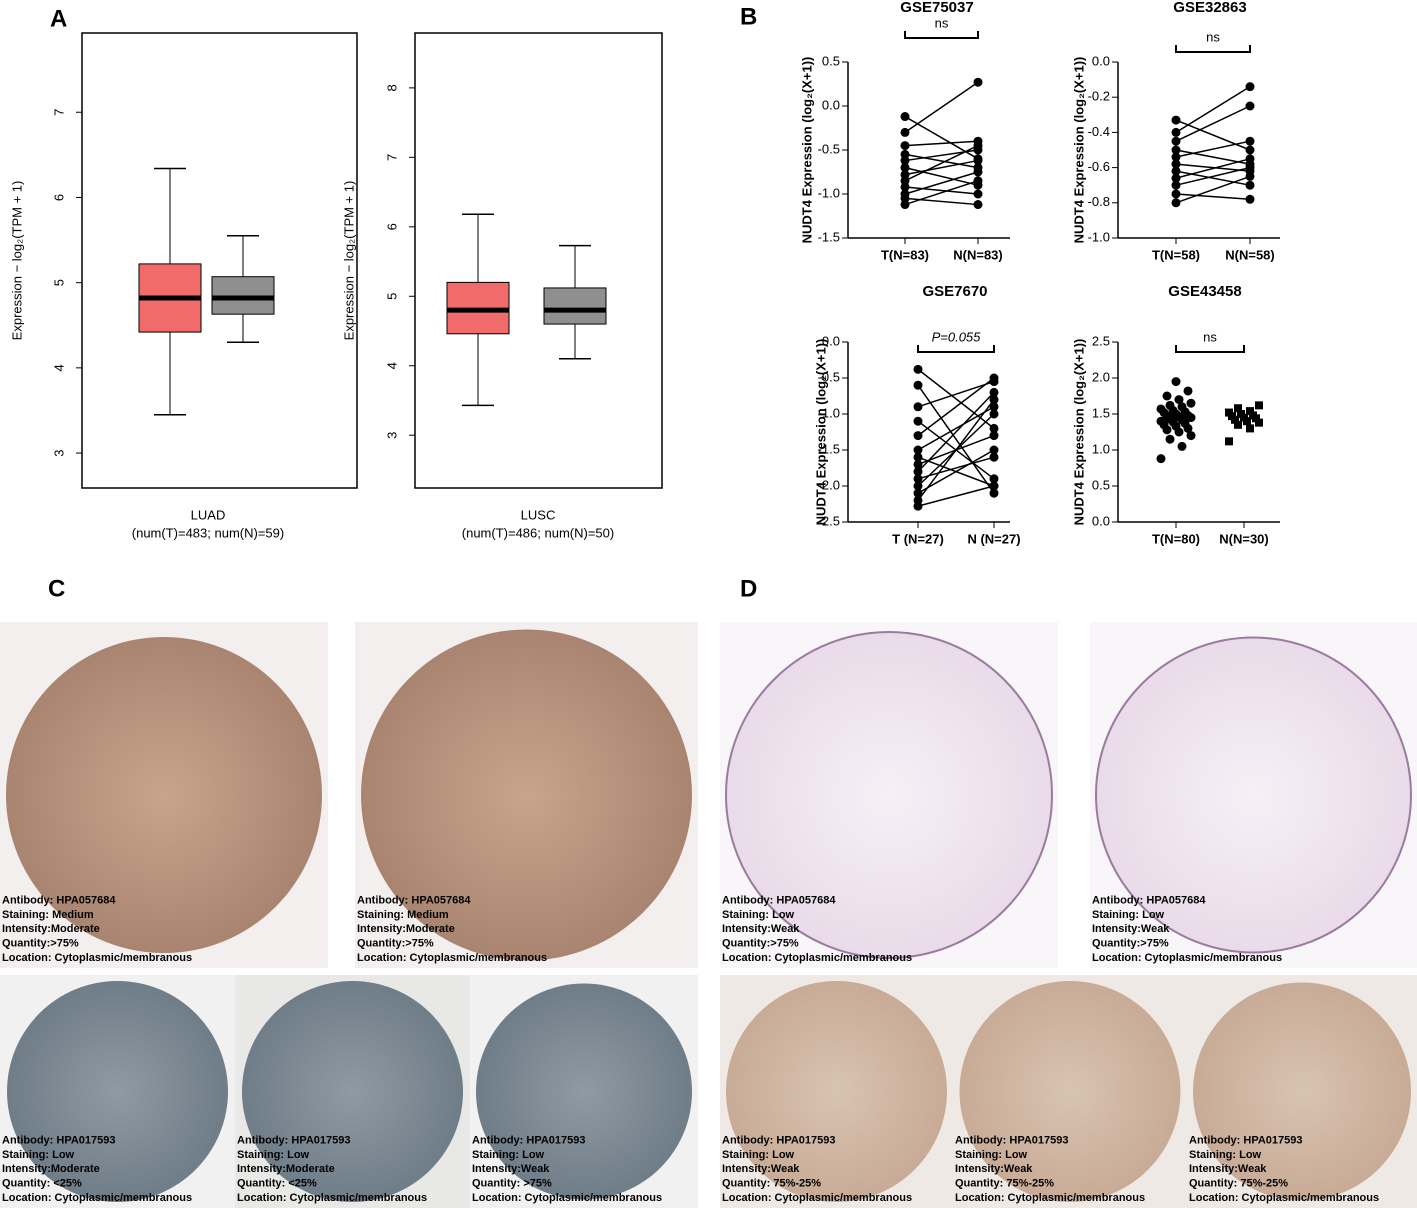 This screenshot has width=1417, height=1208. Describe the element at coordinates (829, 484) in the screenshot. I see `y-tick-label: -2.0` at that location.